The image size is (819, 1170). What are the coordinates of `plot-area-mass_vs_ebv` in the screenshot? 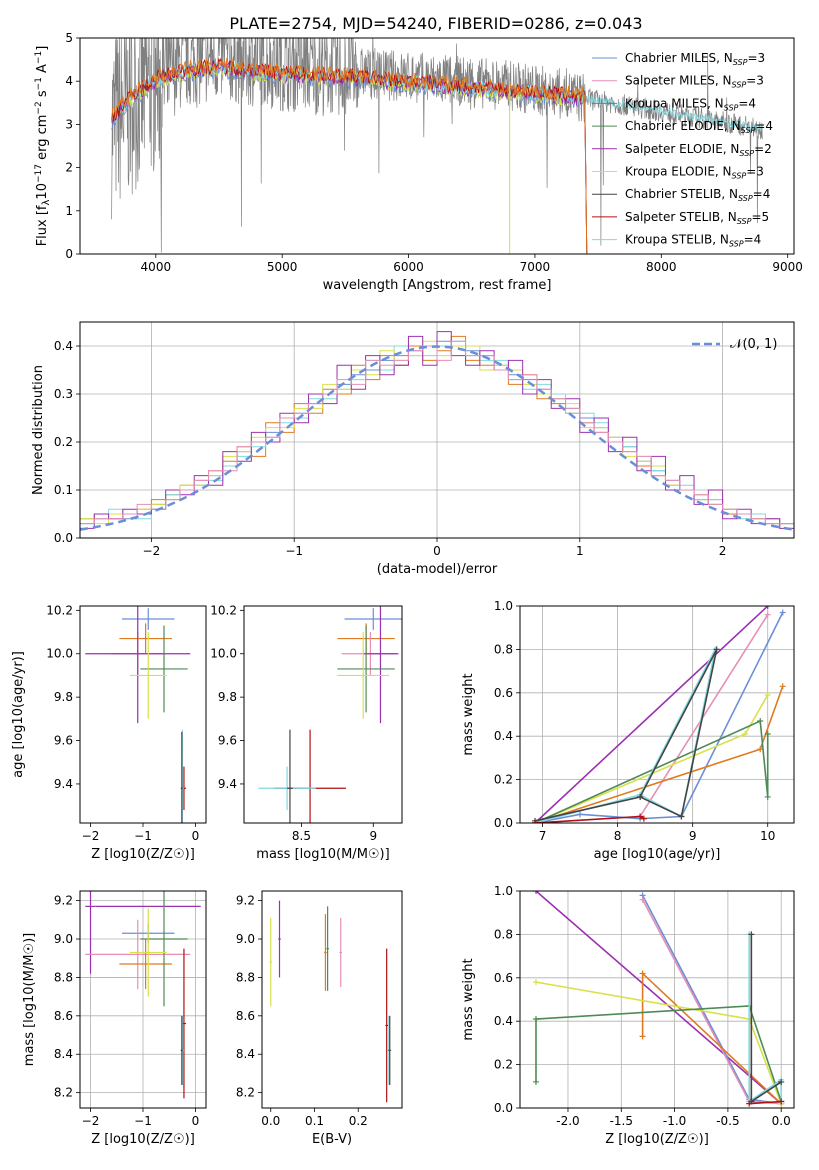 It's located at (330, 1001).